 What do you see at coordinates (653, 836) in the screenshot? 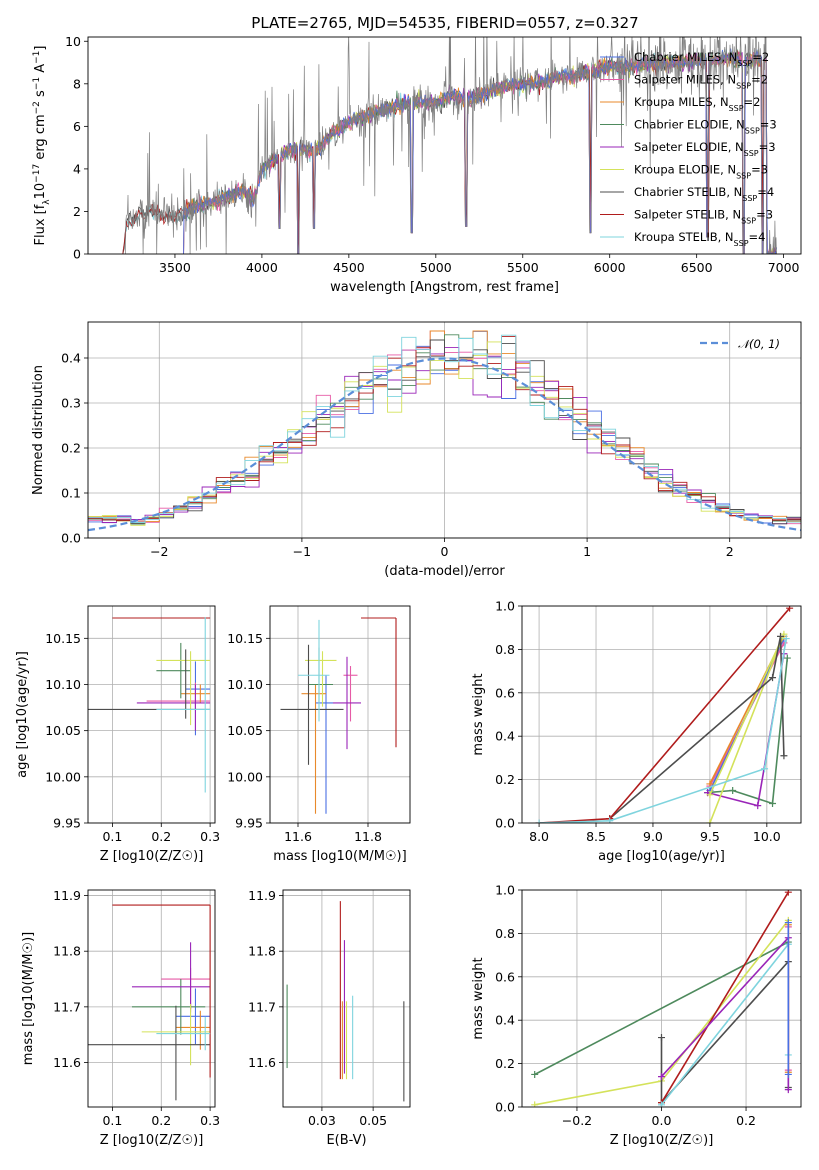
I see `x-tick-label: 9.0` at bounding box center [653, 836].